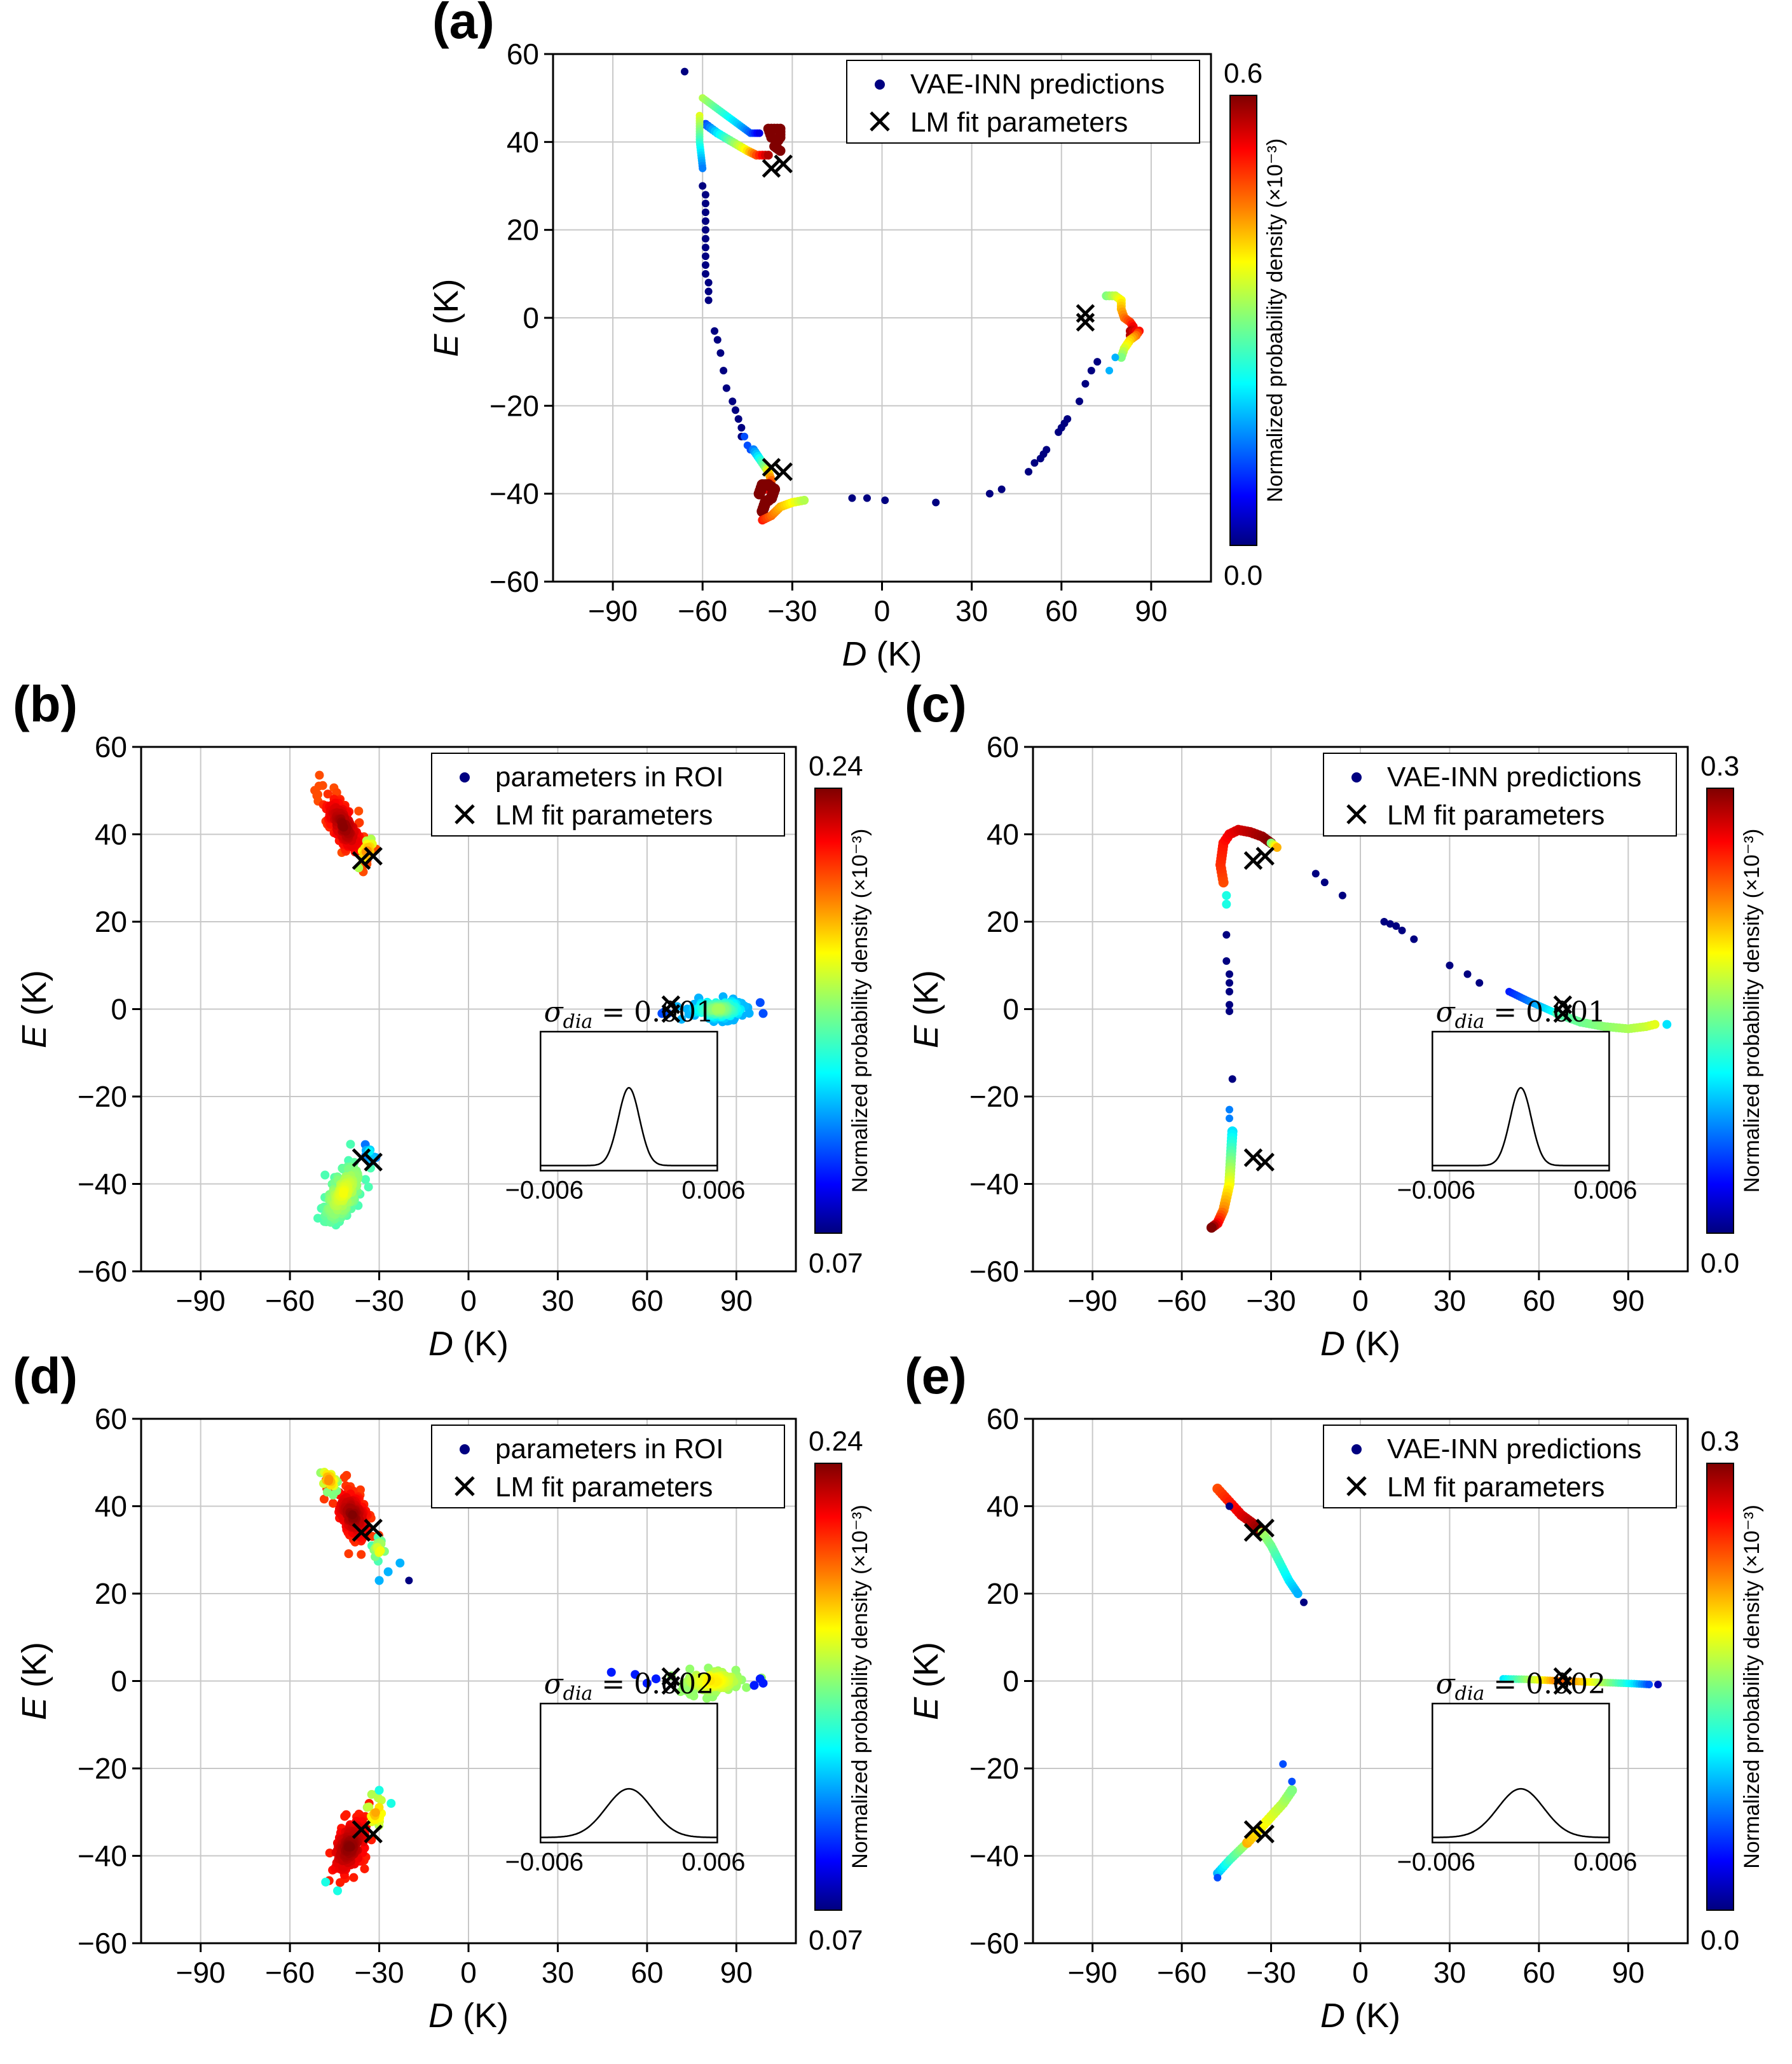 The height and width of the screenshot is (2064, 1792). Describe the element at coordinates (625, 1772) in the screenshot. I see `inset: σdia = 0.002 −0.006 0.006` at that location.